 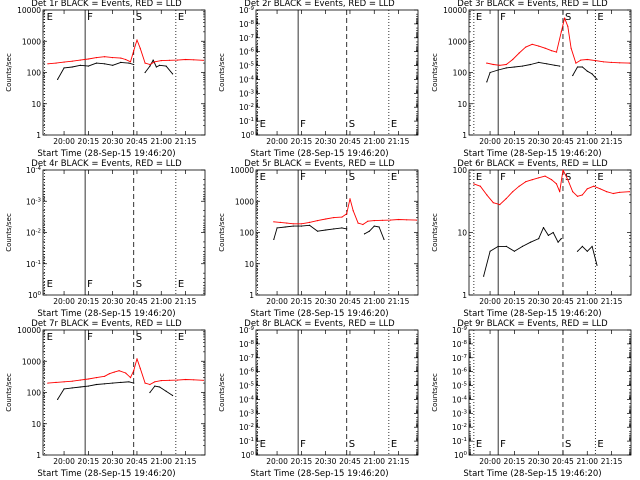 What do you see at coordinates (106, 324) in the screenshot?
I see `panel-title: Det 7r BLACK = Events, RED = LLD` at bounding box center [106, 324].